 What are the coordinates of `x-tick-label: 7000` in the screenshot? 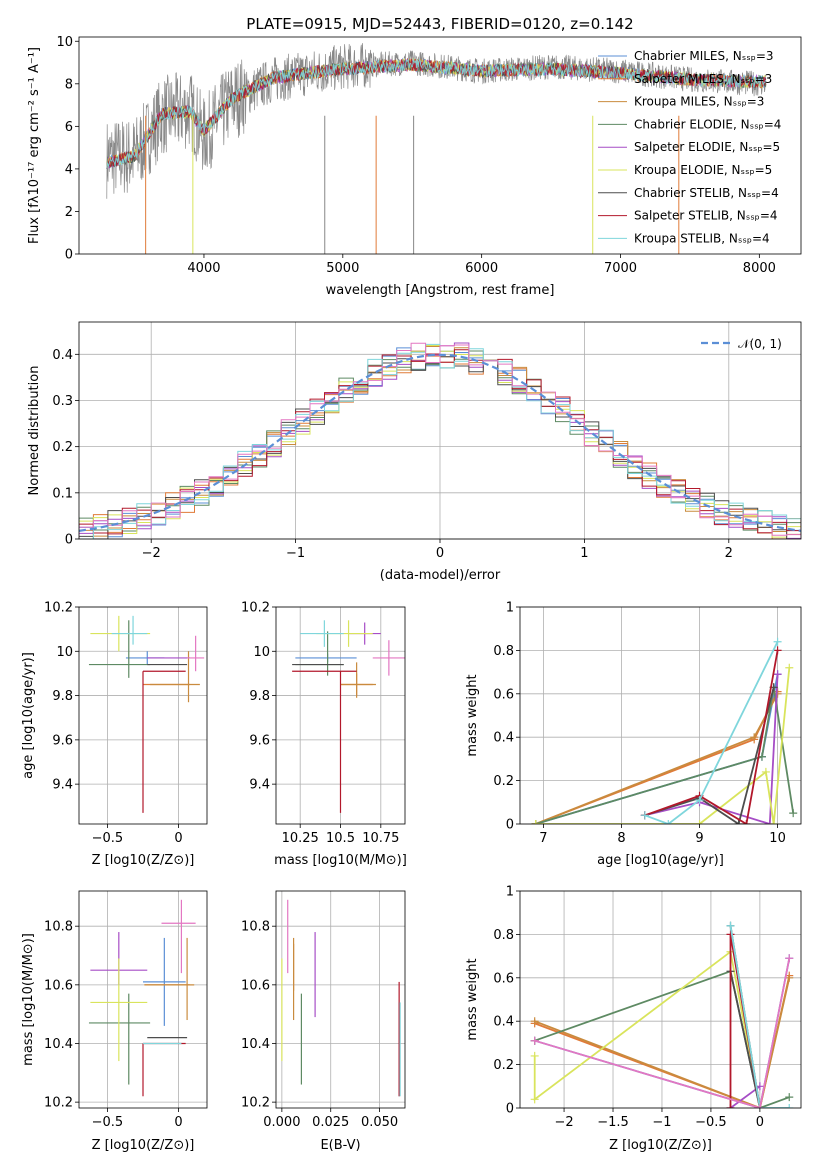 It's located at (620, 268).